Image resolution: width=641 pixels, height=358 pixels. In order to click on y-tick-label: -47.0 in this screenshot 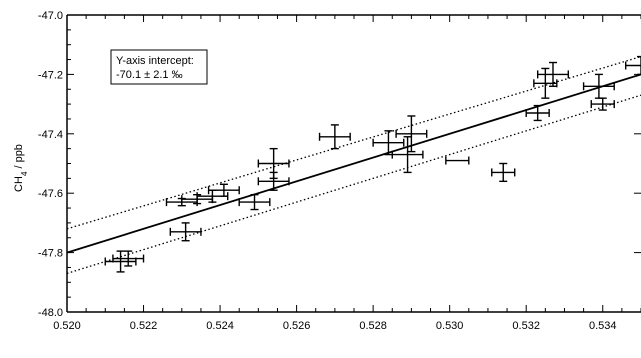, I will do `click(50, 16)`.